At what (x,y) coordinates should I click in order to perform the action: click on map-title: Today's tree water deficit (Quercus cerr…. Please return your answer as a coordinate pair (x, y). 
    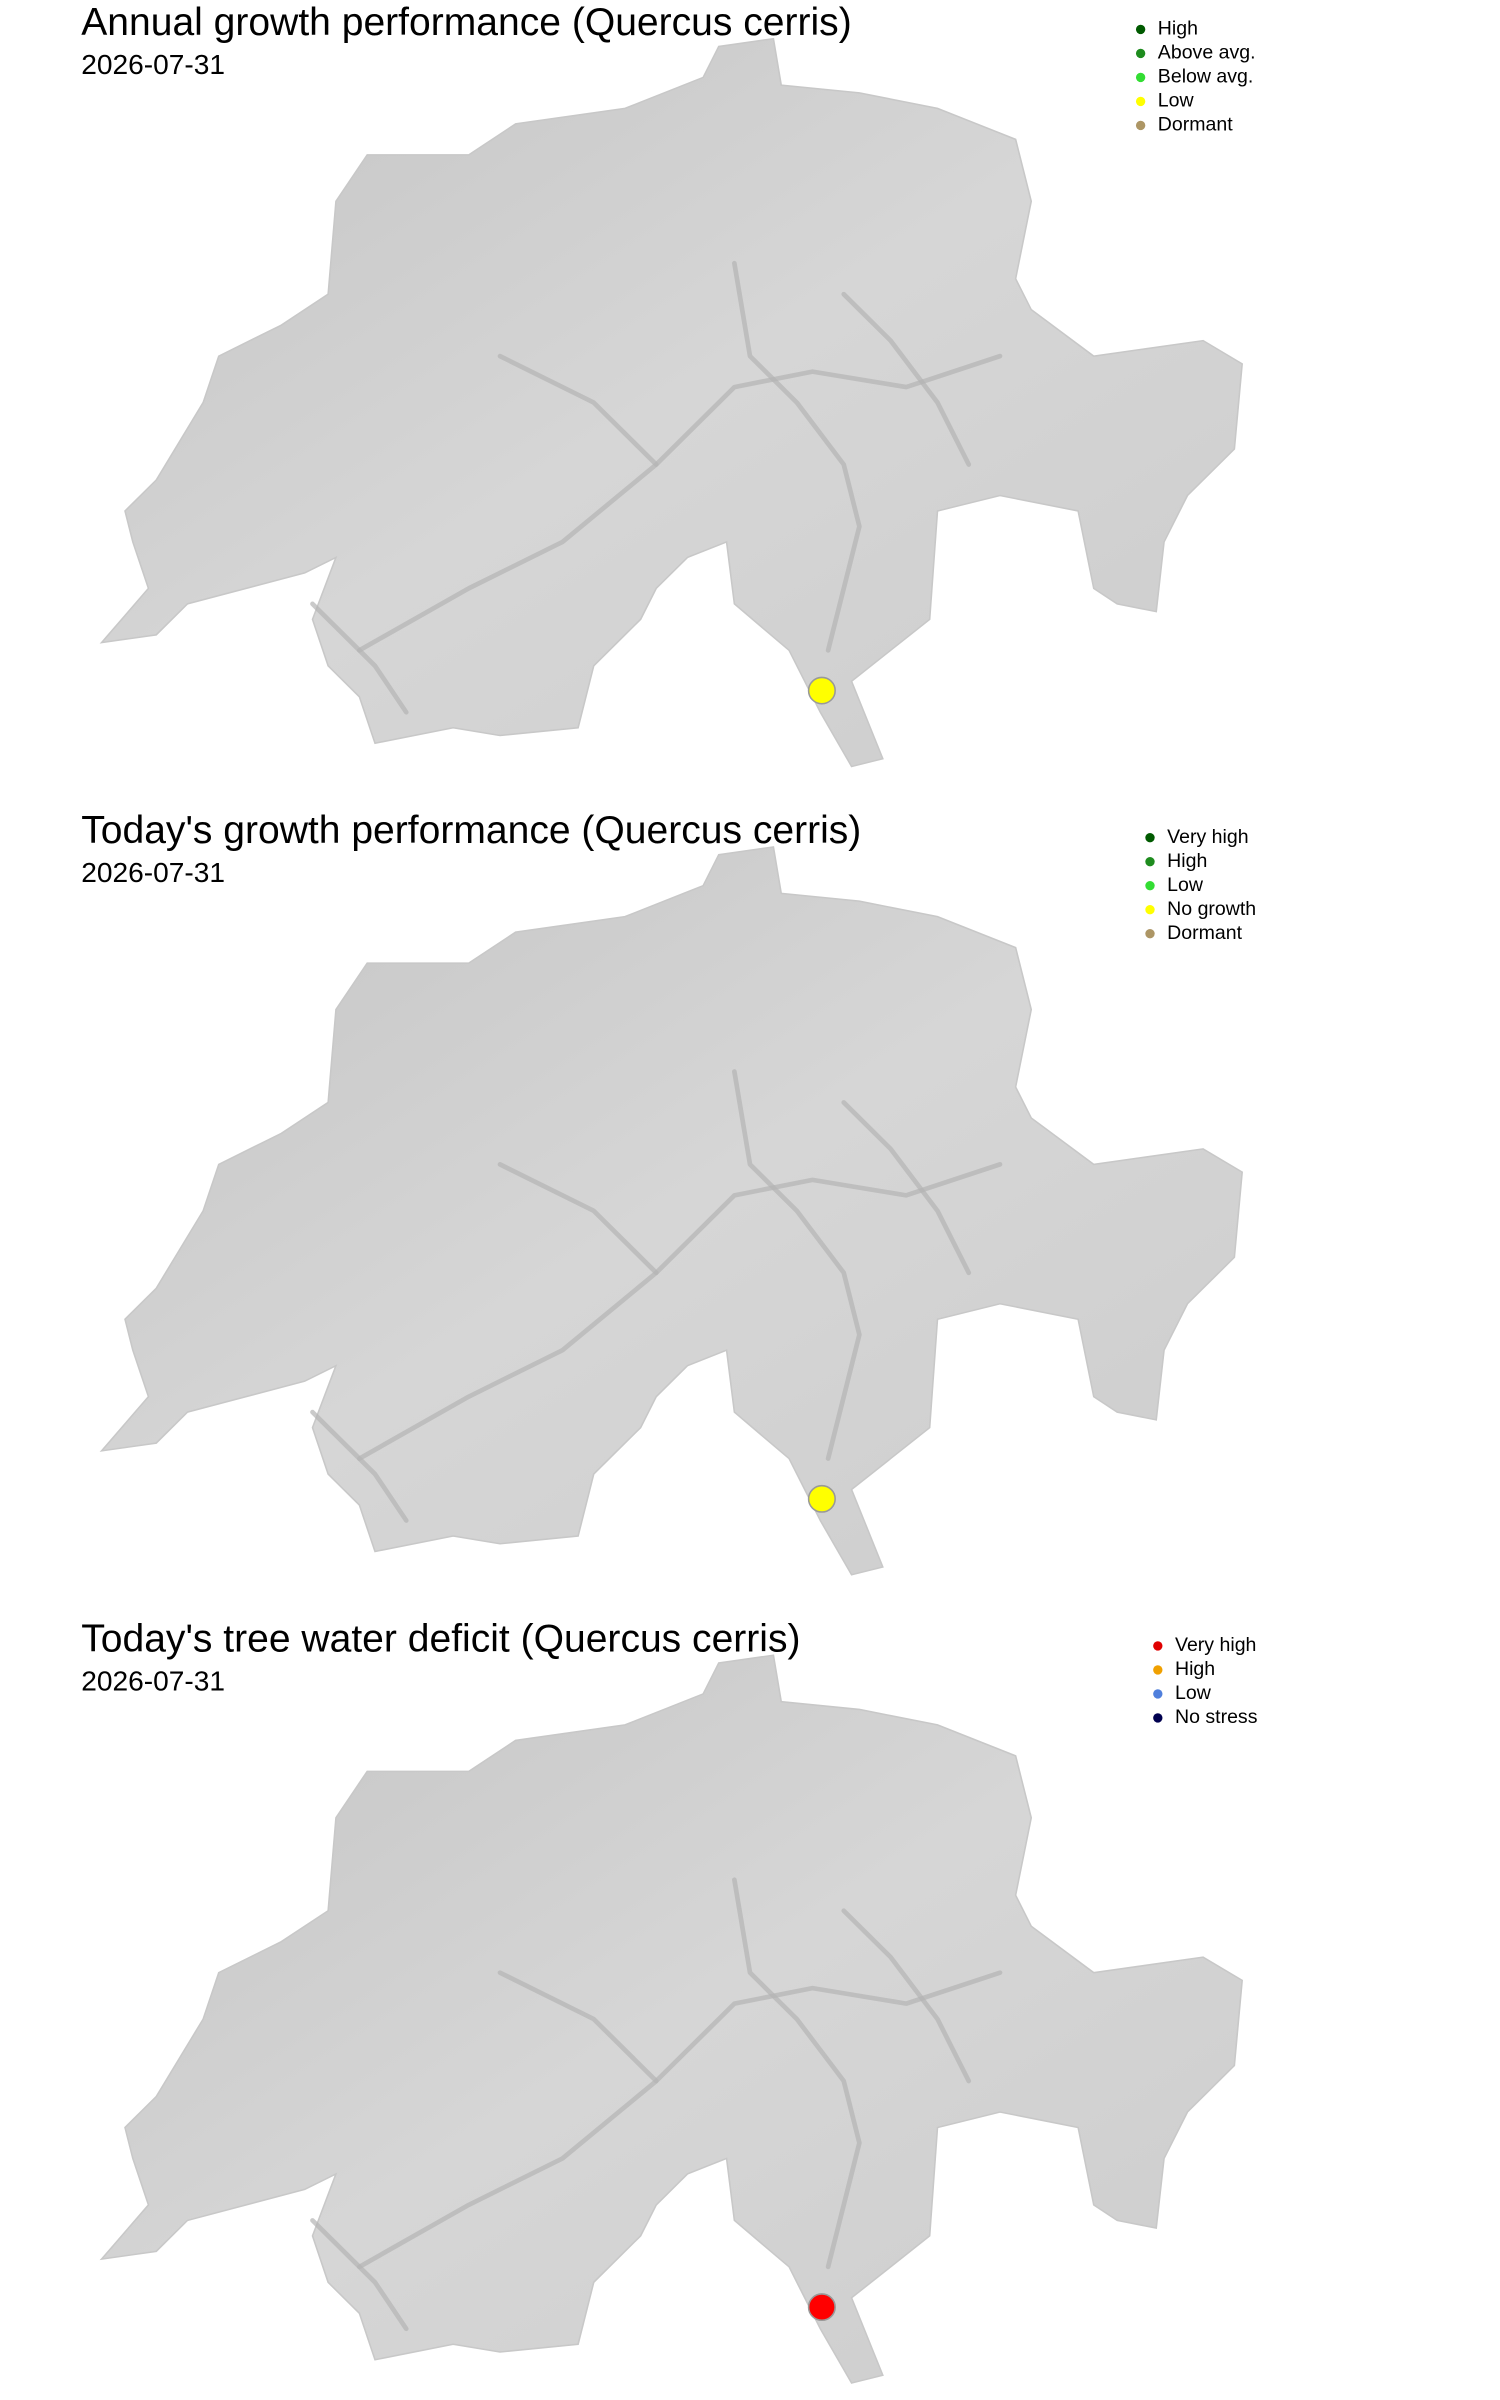
    Looking at the image, I should click on (440, 1639).